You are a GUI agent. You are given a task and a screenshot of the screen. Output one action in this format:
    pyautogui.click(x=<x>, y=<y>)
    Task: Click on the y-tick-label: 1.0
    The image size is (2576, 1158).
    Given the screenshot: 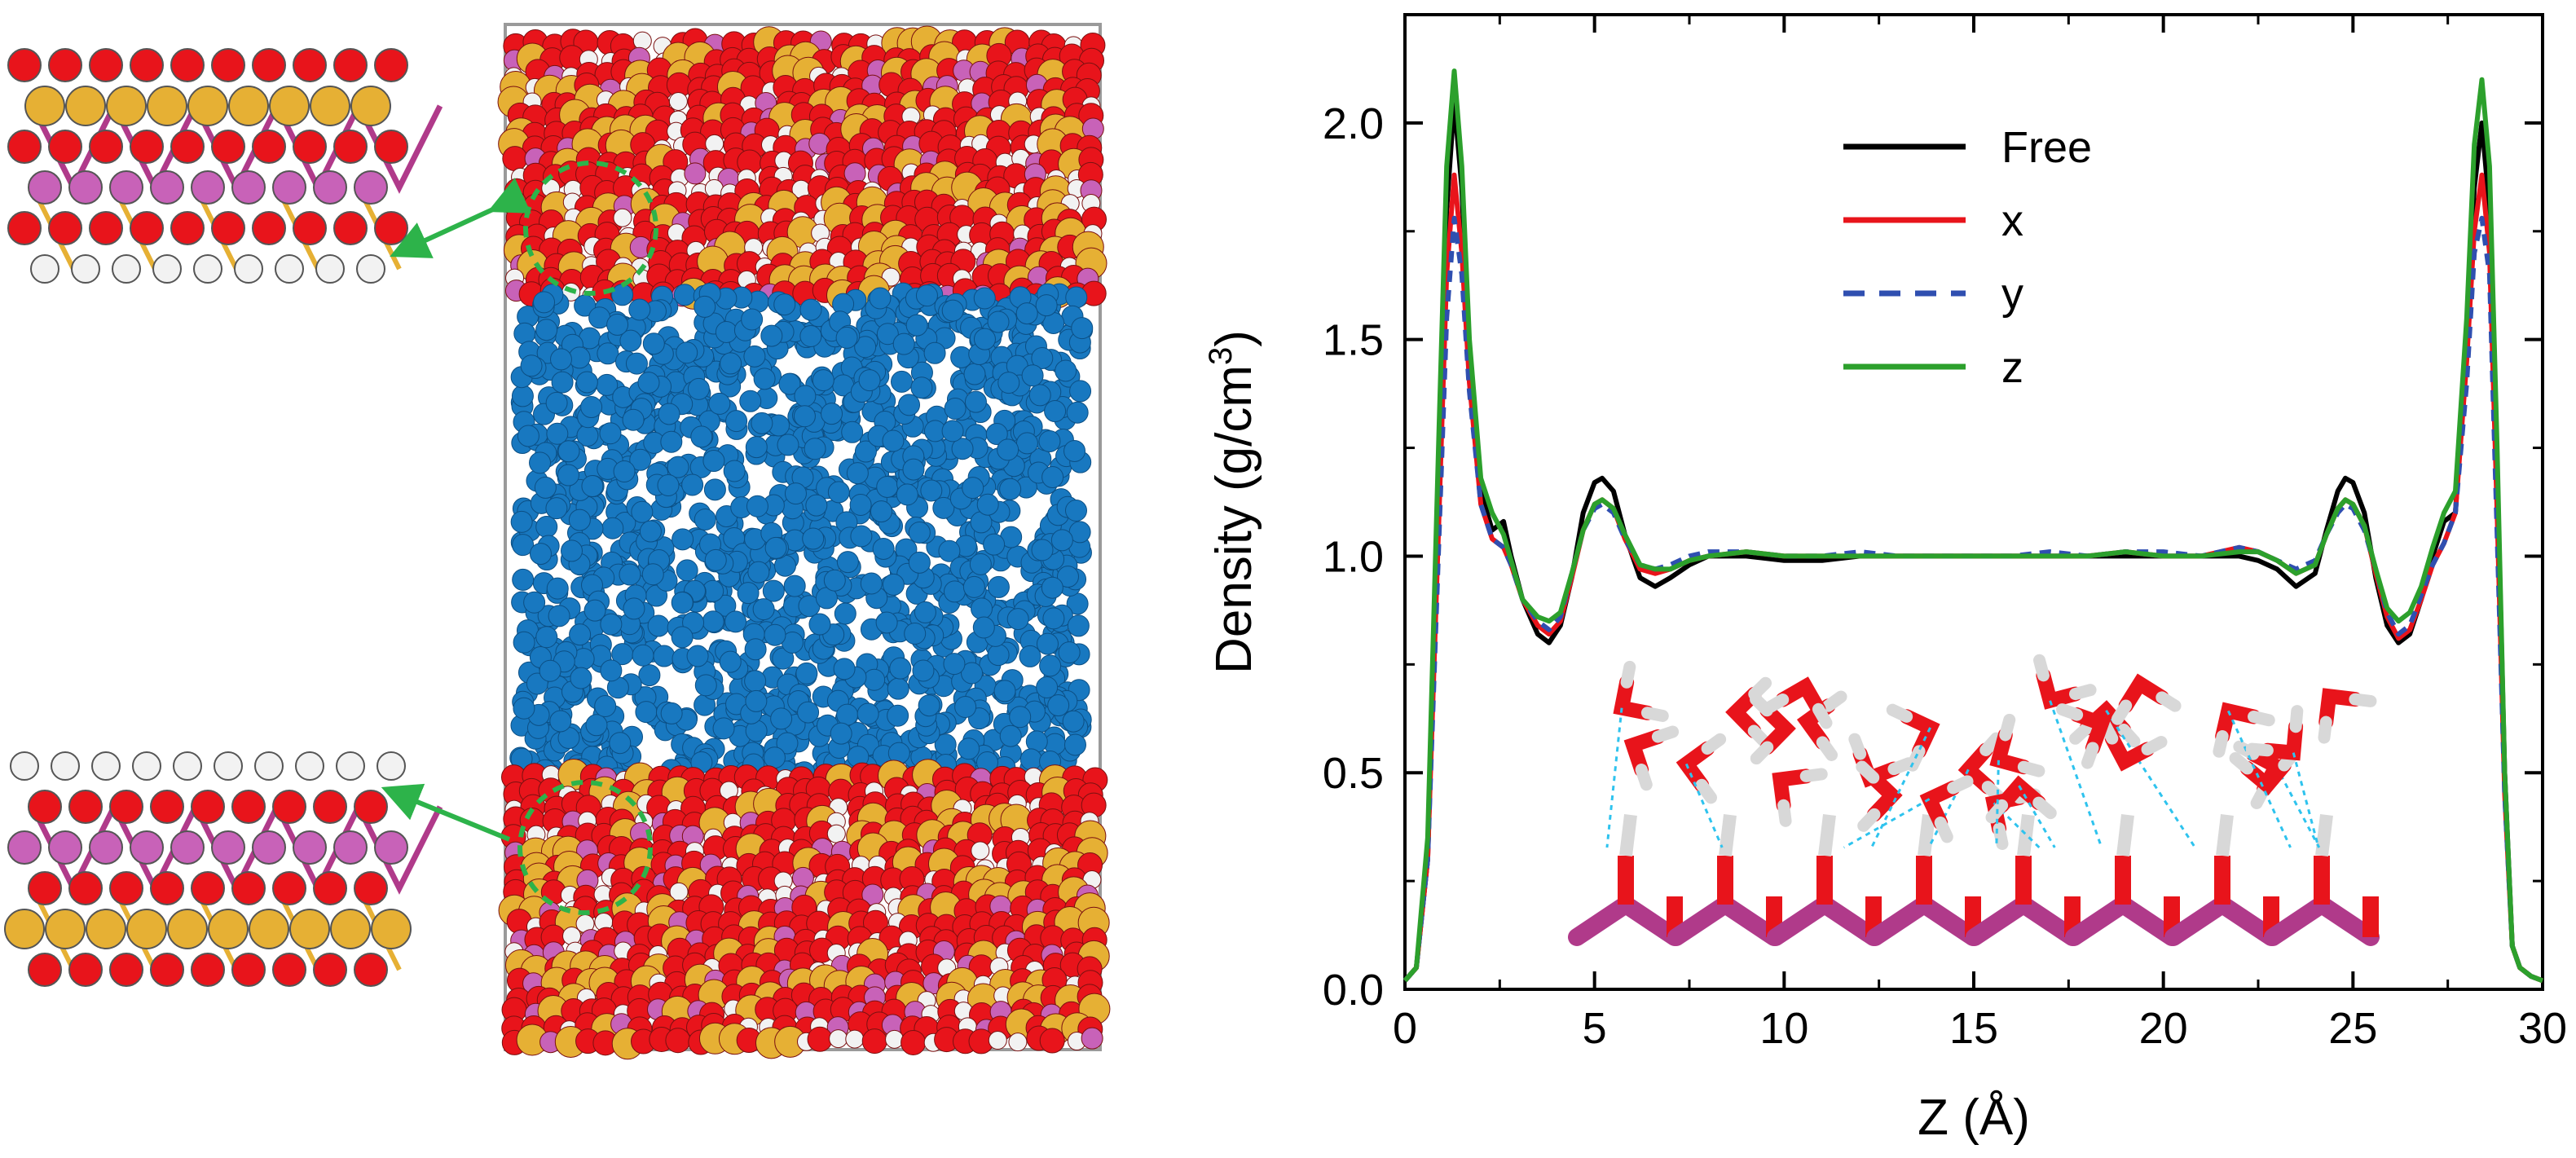 What is the action you would take?
    pyautogui.click(x=1353, y=556)
    